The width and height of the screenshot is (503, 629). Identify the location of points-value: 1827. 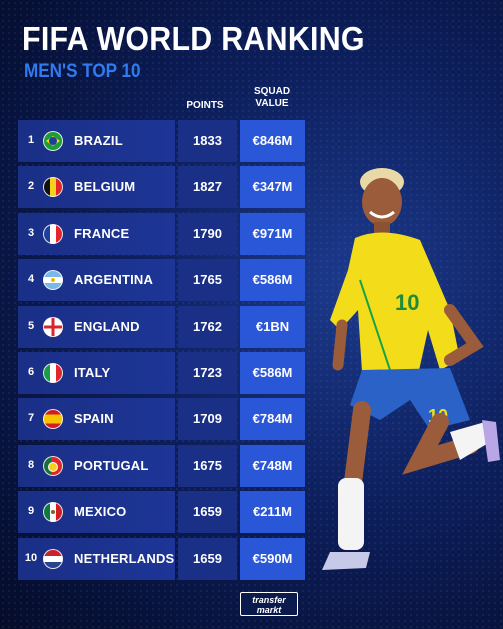
(207, 187).